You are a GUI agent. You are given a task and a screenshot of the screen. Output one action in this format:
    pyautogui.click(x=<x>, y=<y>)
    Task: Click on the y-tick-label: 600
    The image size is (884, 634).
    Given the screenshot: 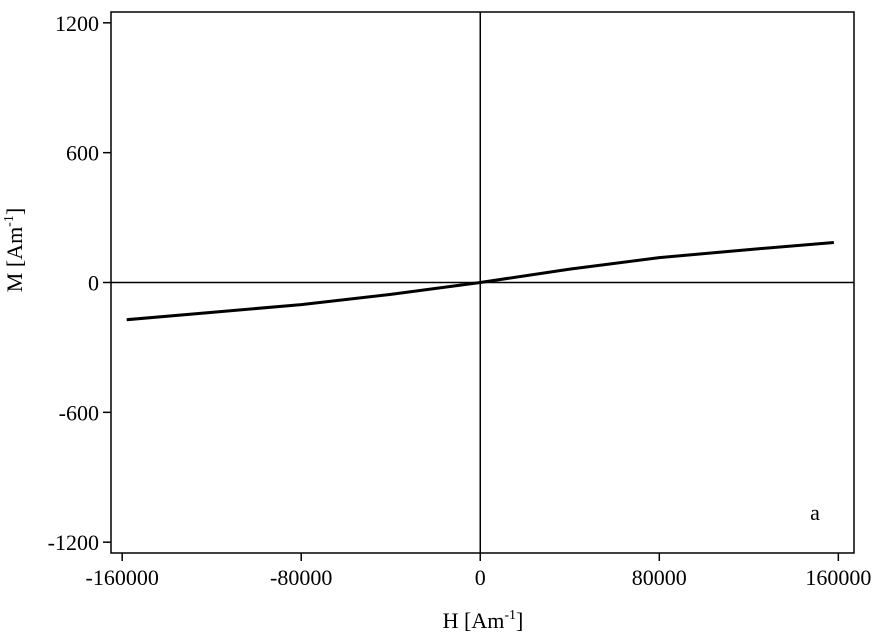 What is the action you would take?
    pyautogui.click(x=82, y=153)
    